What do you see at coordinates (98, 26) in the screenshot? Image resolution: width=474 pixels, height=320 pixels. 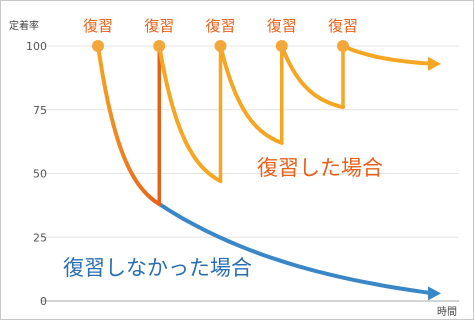 I see `review-label-1: 復習` at bounding box center [98, 26].